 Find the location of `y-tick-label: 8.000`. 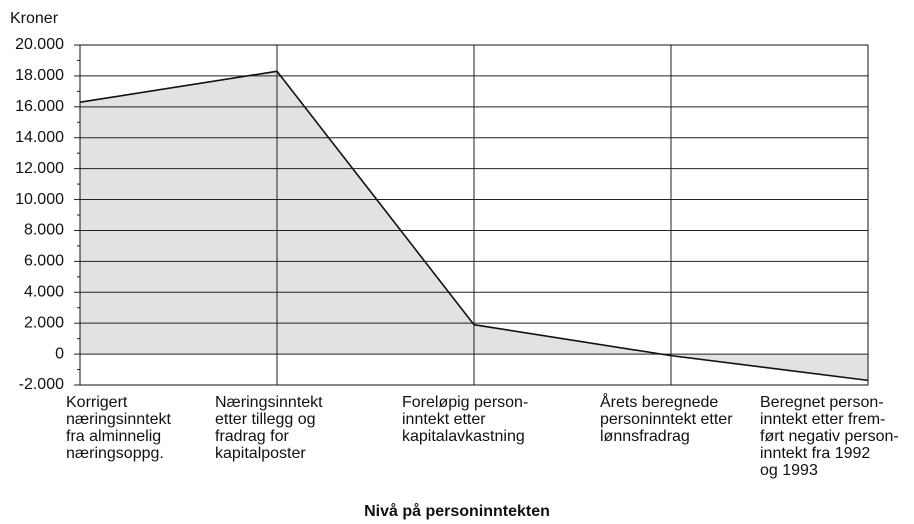

y-tick-label: 8.000 is located at coordinates (44, 230).